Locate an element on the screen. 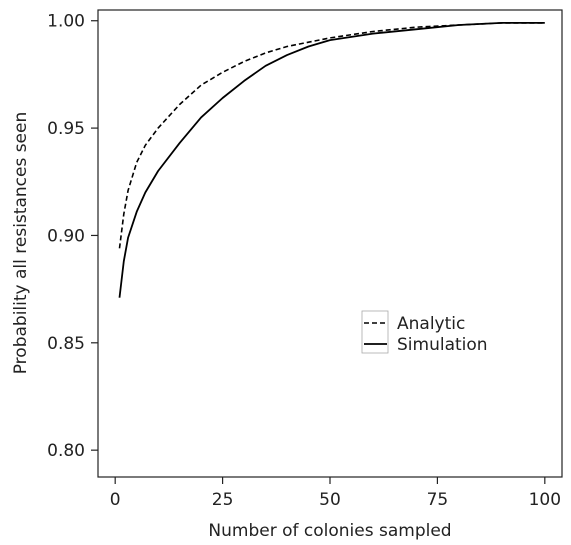 This screenshot has width=571, height=545. y-tick-label: 0.80 is located at coordinates (66, 451).